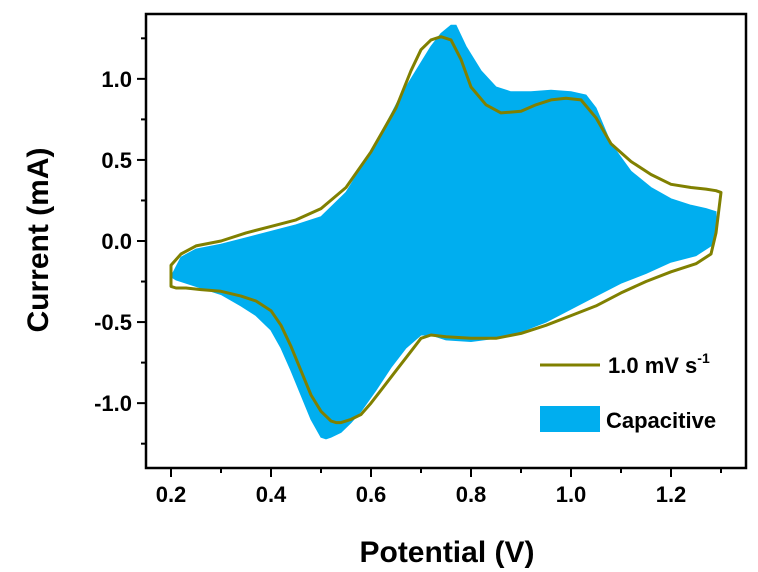 The image size is (758, 572). What do you see at coordinates (671, 494) in the screenshot?
I see `x-tick-label: 1.2` at bounding box center [671, 494].